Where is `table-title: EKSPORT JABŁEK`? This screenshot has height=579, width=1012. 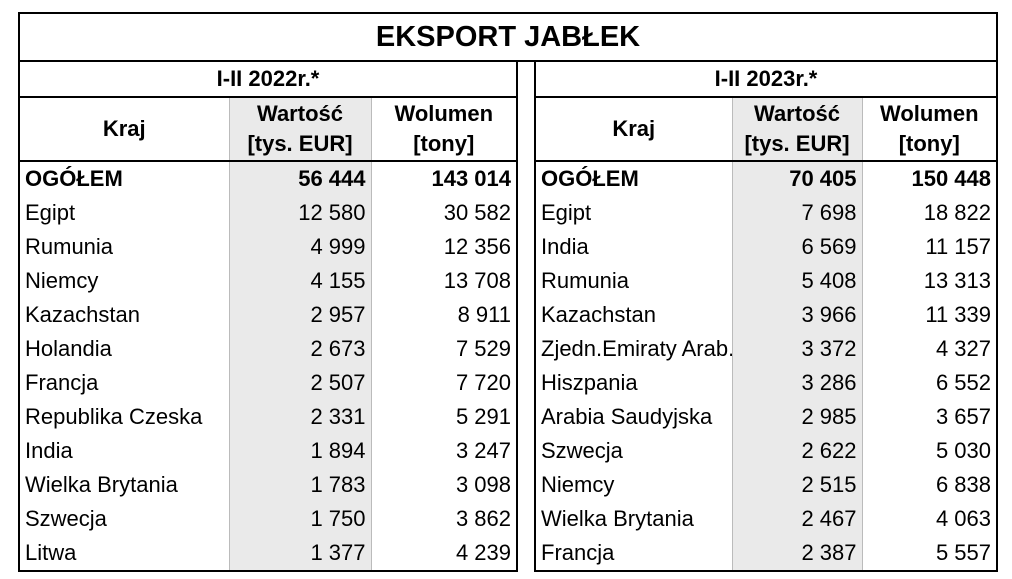 table-title: EKSPORT JABŁEK is located at coordinates (508, 37).